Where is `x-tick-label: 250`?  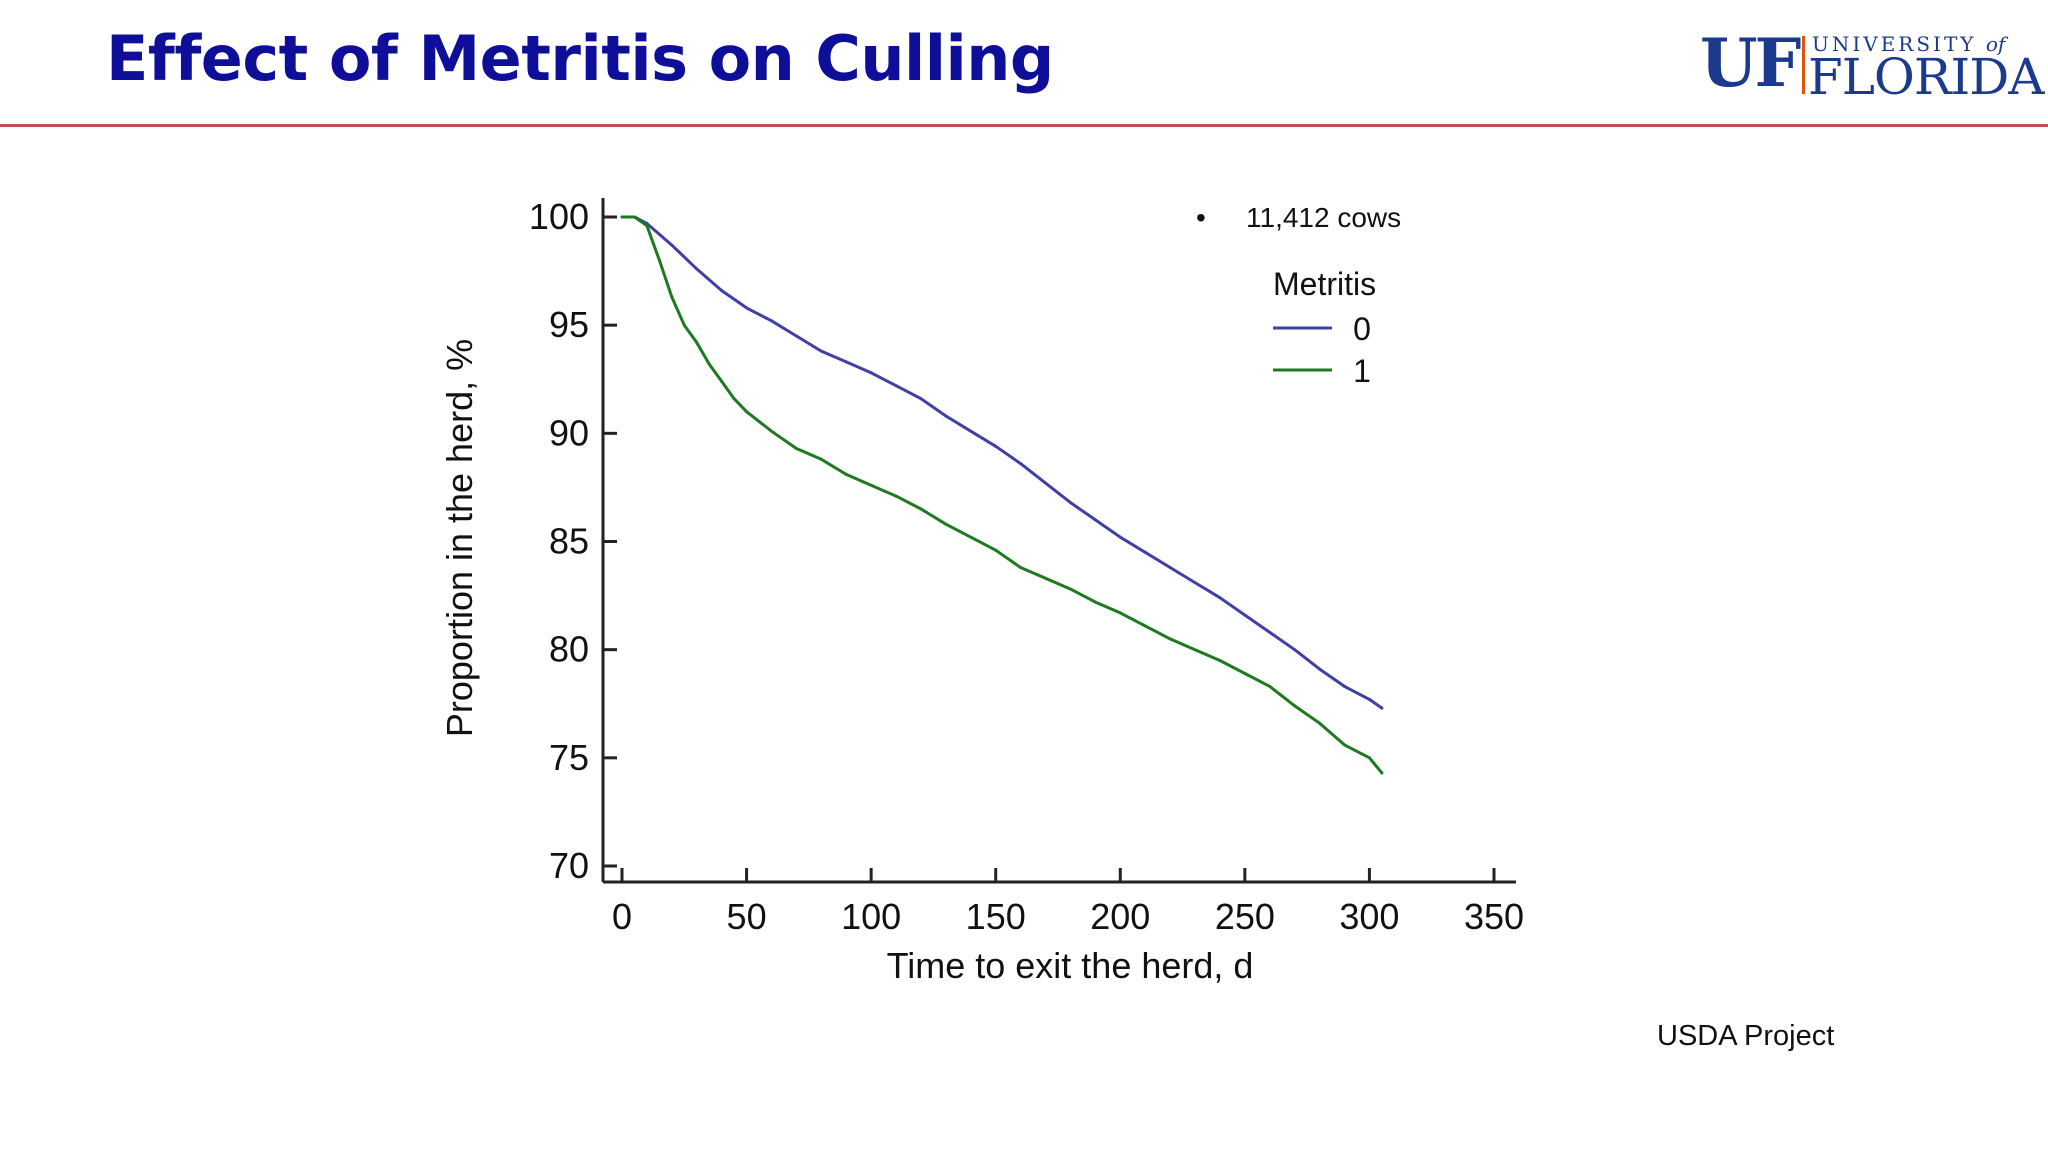
x-tick-label: 250 is located at coordinates (1245, 916).